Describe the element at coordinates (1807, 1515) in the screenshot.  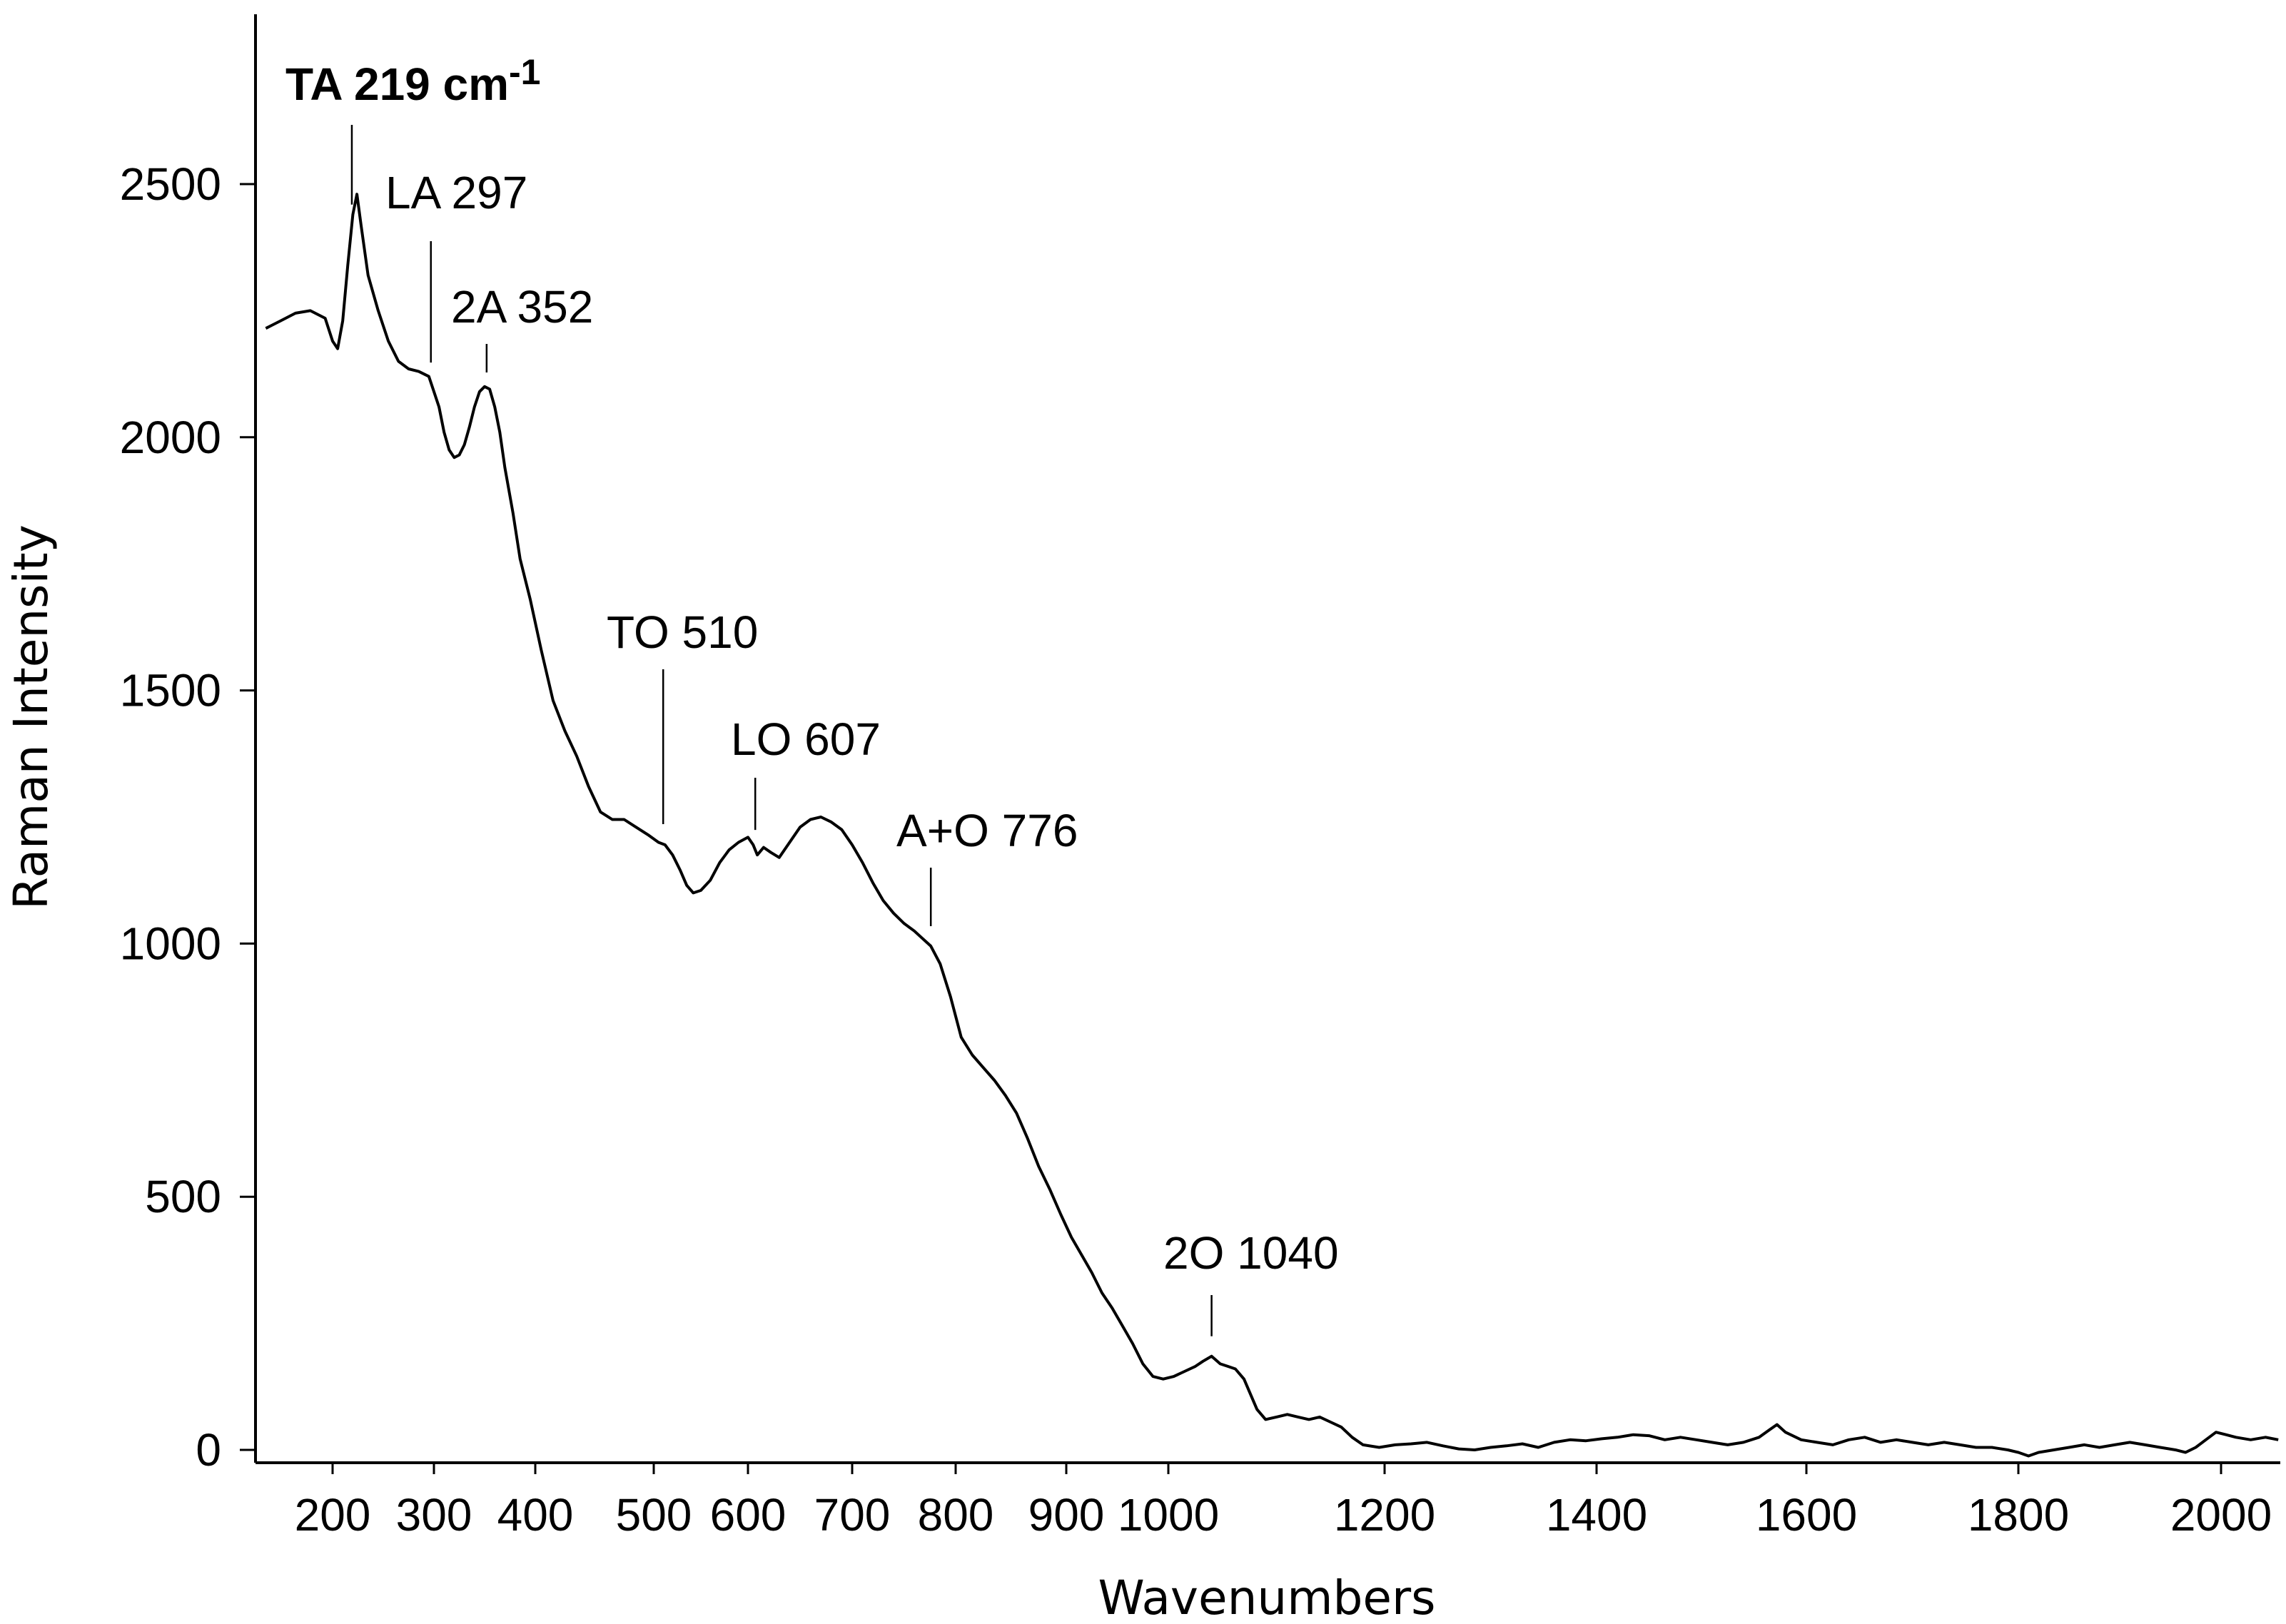
I see `x-tick-label: 1600` at that location.